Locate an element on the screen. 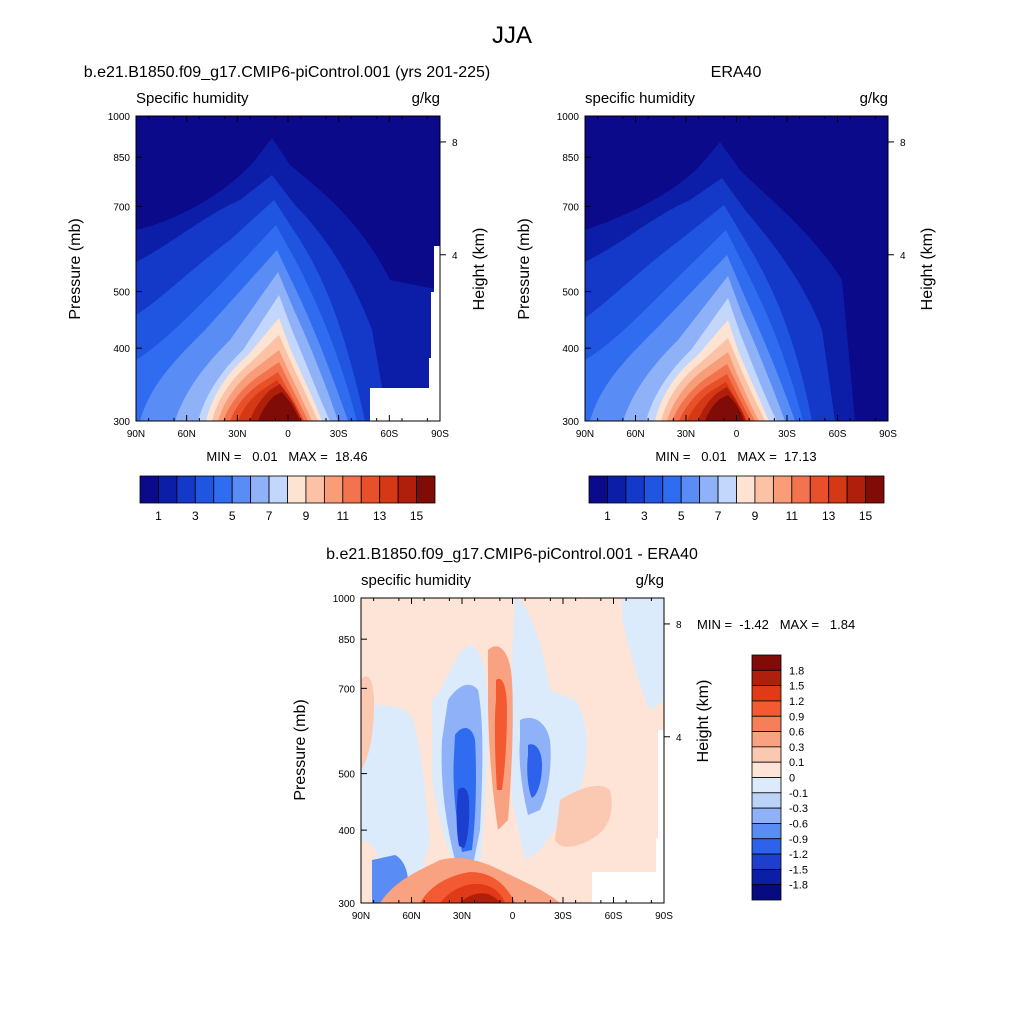 The height and width of the screenshot is (1024, 1024). stats-label: MIN = -1.42 MAX = 1.84 is located at coordinates (776, 624).